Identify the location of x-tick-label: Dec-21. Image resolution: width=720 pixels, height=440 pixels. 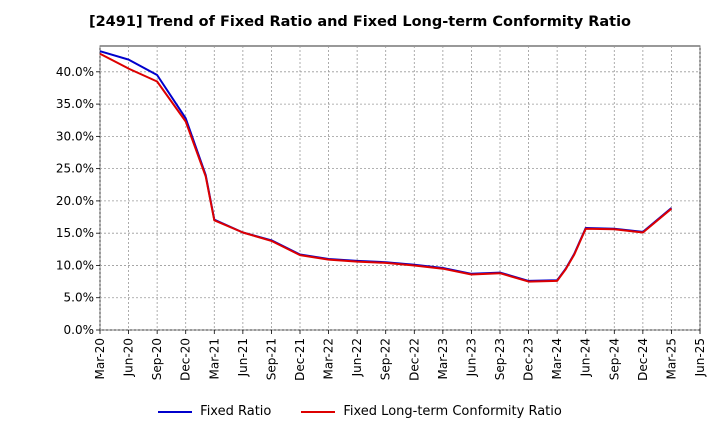
(300, 359).